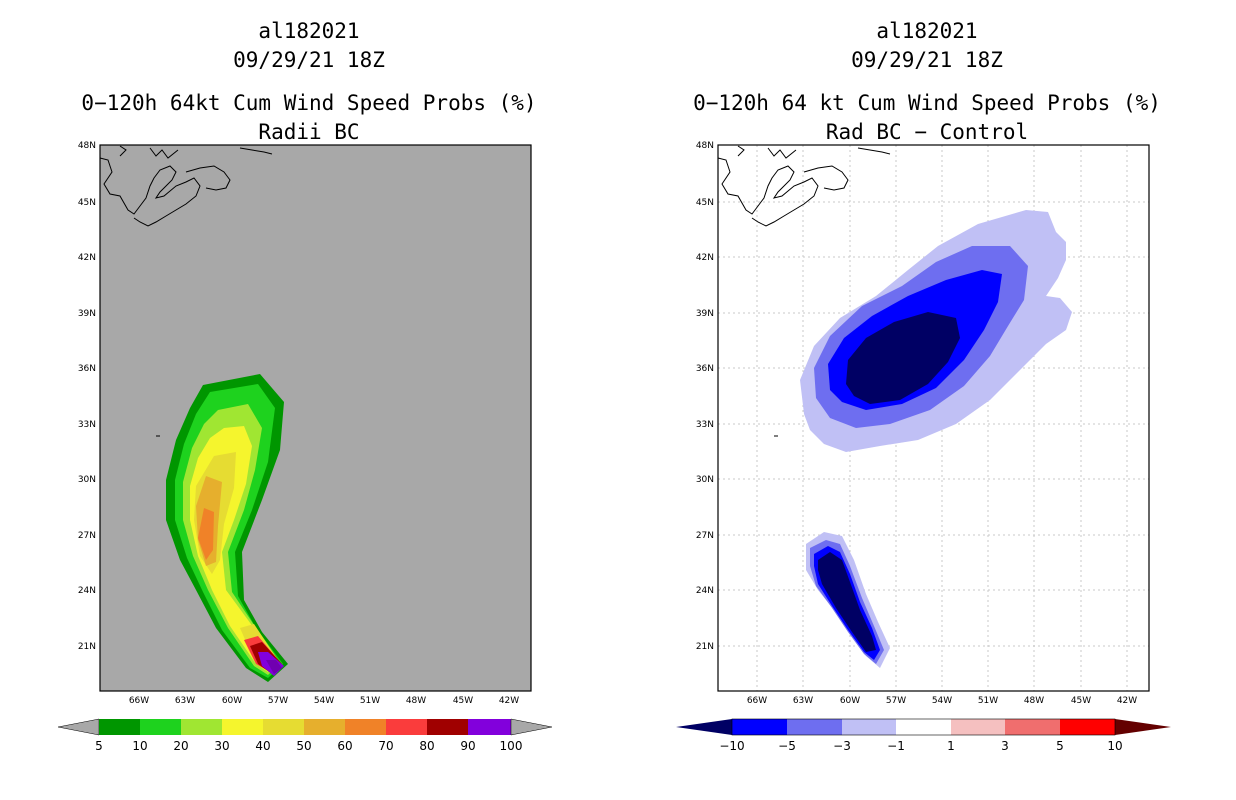 The image size is (1236, 800). Describe the element at coordinates (309, 132) in the screenshot. I see `product-subtitle: Radii BC` at that location.